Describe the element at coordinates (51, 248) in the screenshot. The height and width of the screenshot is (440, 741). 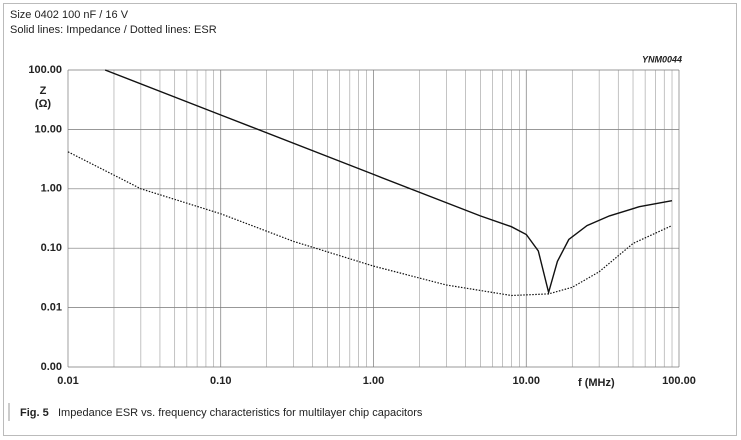
I see `y-tick-label: 0.10` at that location.